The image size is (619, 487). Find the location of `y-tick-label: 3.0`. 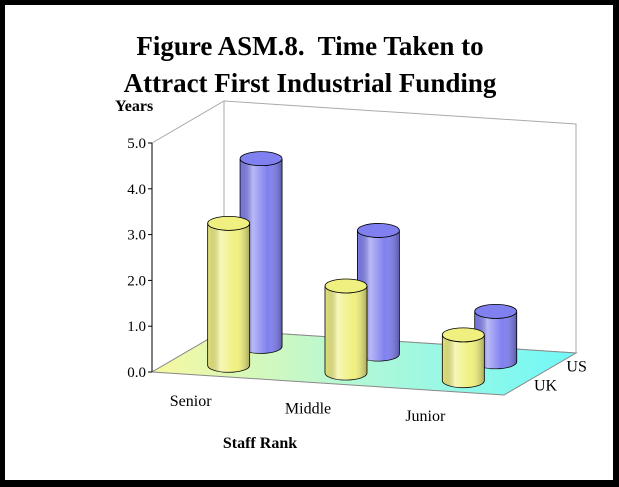

y-tick-label: 3.0 is located at coordinates (136, 236).